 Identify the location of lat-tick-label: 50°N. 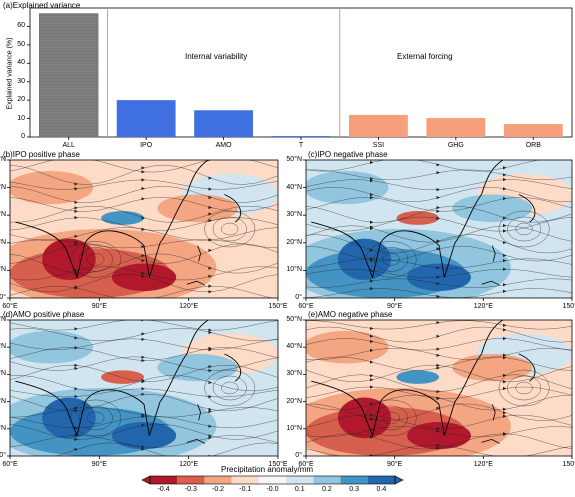
(294, 319).